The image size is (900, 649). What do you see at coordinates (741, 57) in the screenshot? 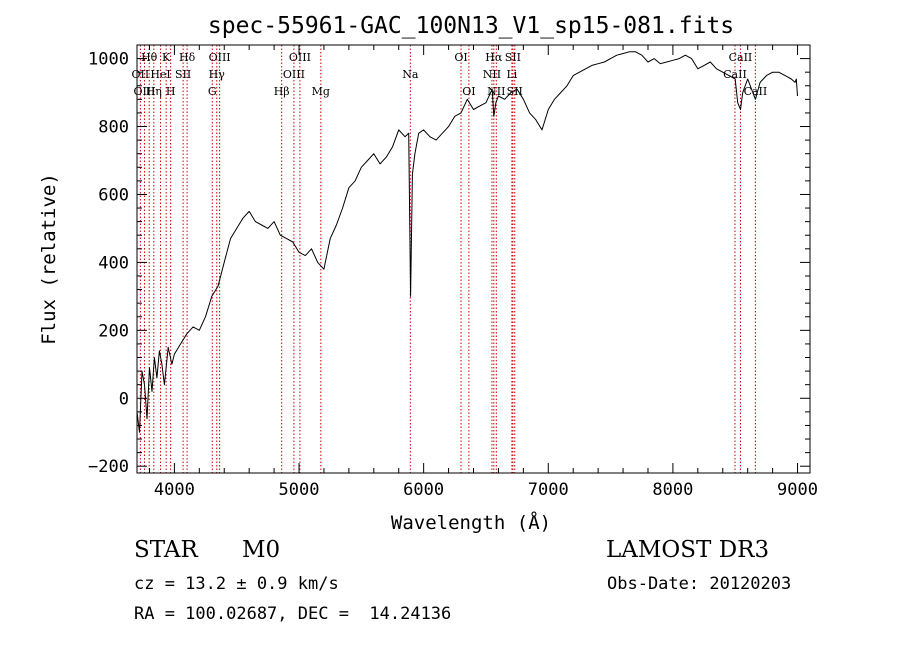
I see `line-label-25: CaII` at bounding box center [741, 57].